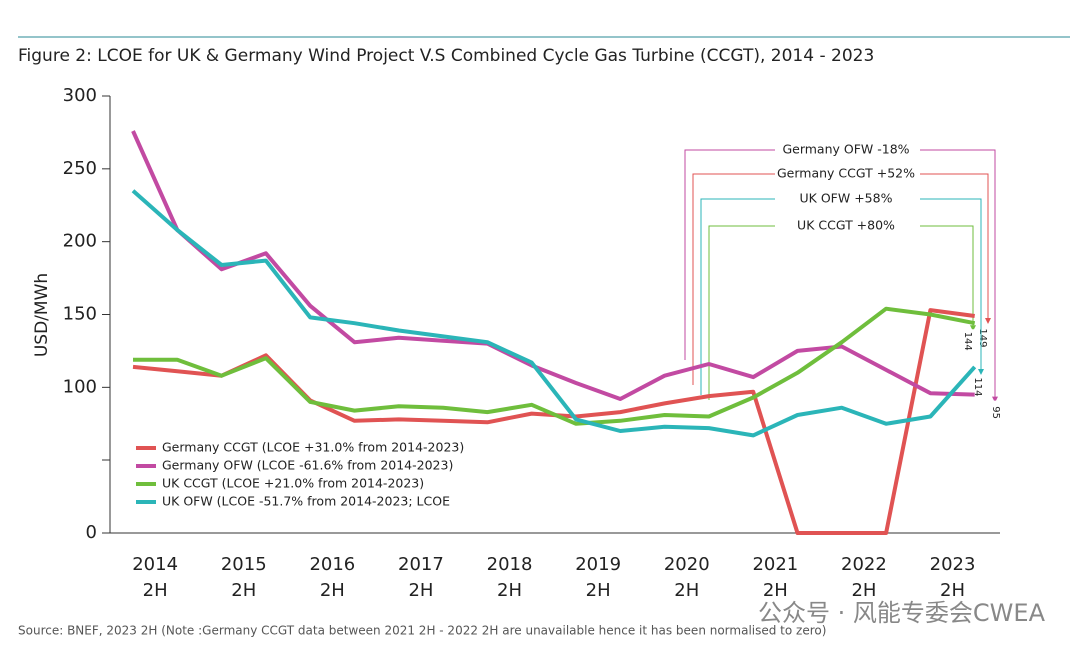 The width and height of the screenshot is (1080, 659). What do you see at coordinates (864, 577) in the screenshot?
I see `x-tick-label: 2022 2H` at bounding box center [864, 577].